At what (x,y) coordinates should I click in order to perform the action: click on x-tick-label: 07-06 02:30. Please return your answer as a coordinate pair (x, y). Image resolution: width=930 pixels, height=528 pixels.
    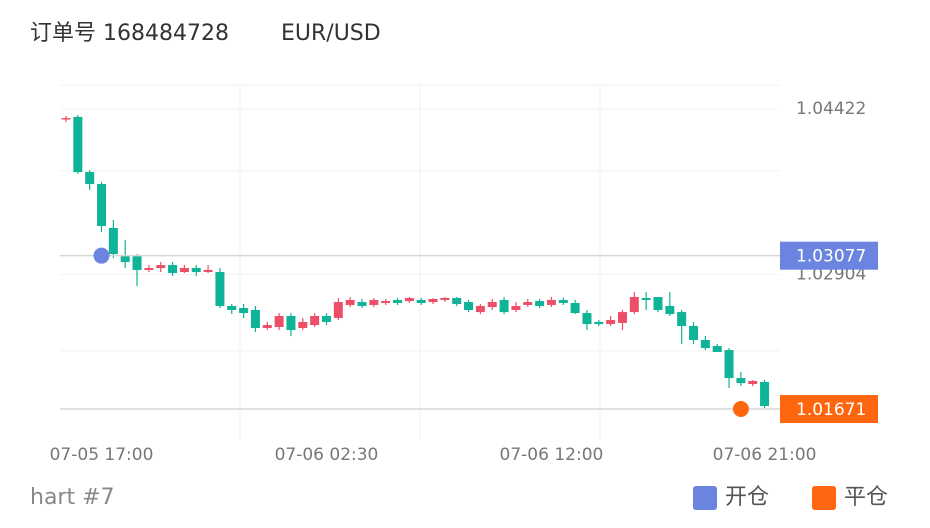
    Looking at the image, I should click on (327, 455).